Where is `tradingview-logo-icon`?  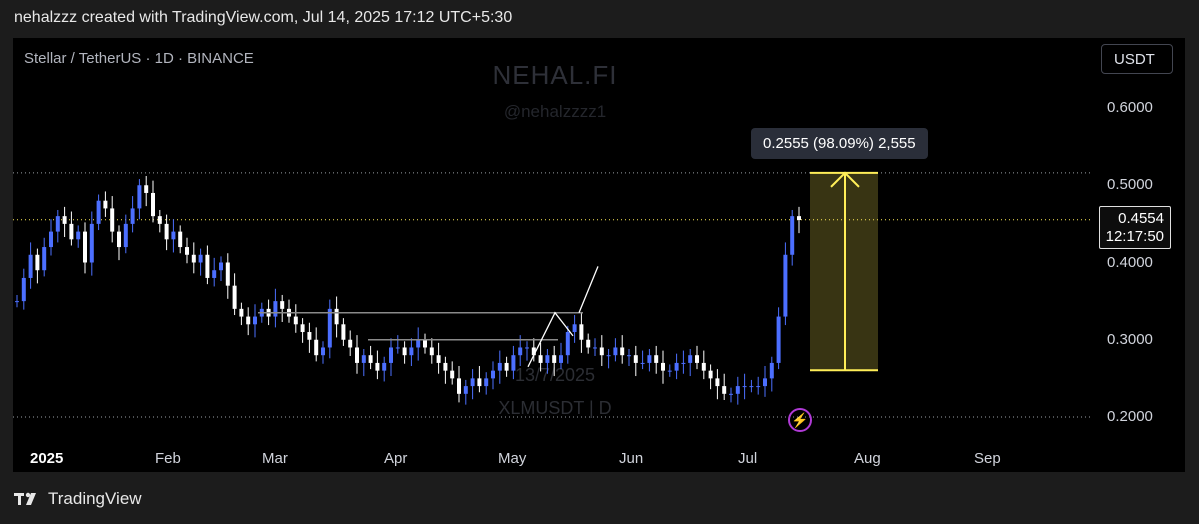
tradingview-logo-icon is located at coordinates (25, 498).